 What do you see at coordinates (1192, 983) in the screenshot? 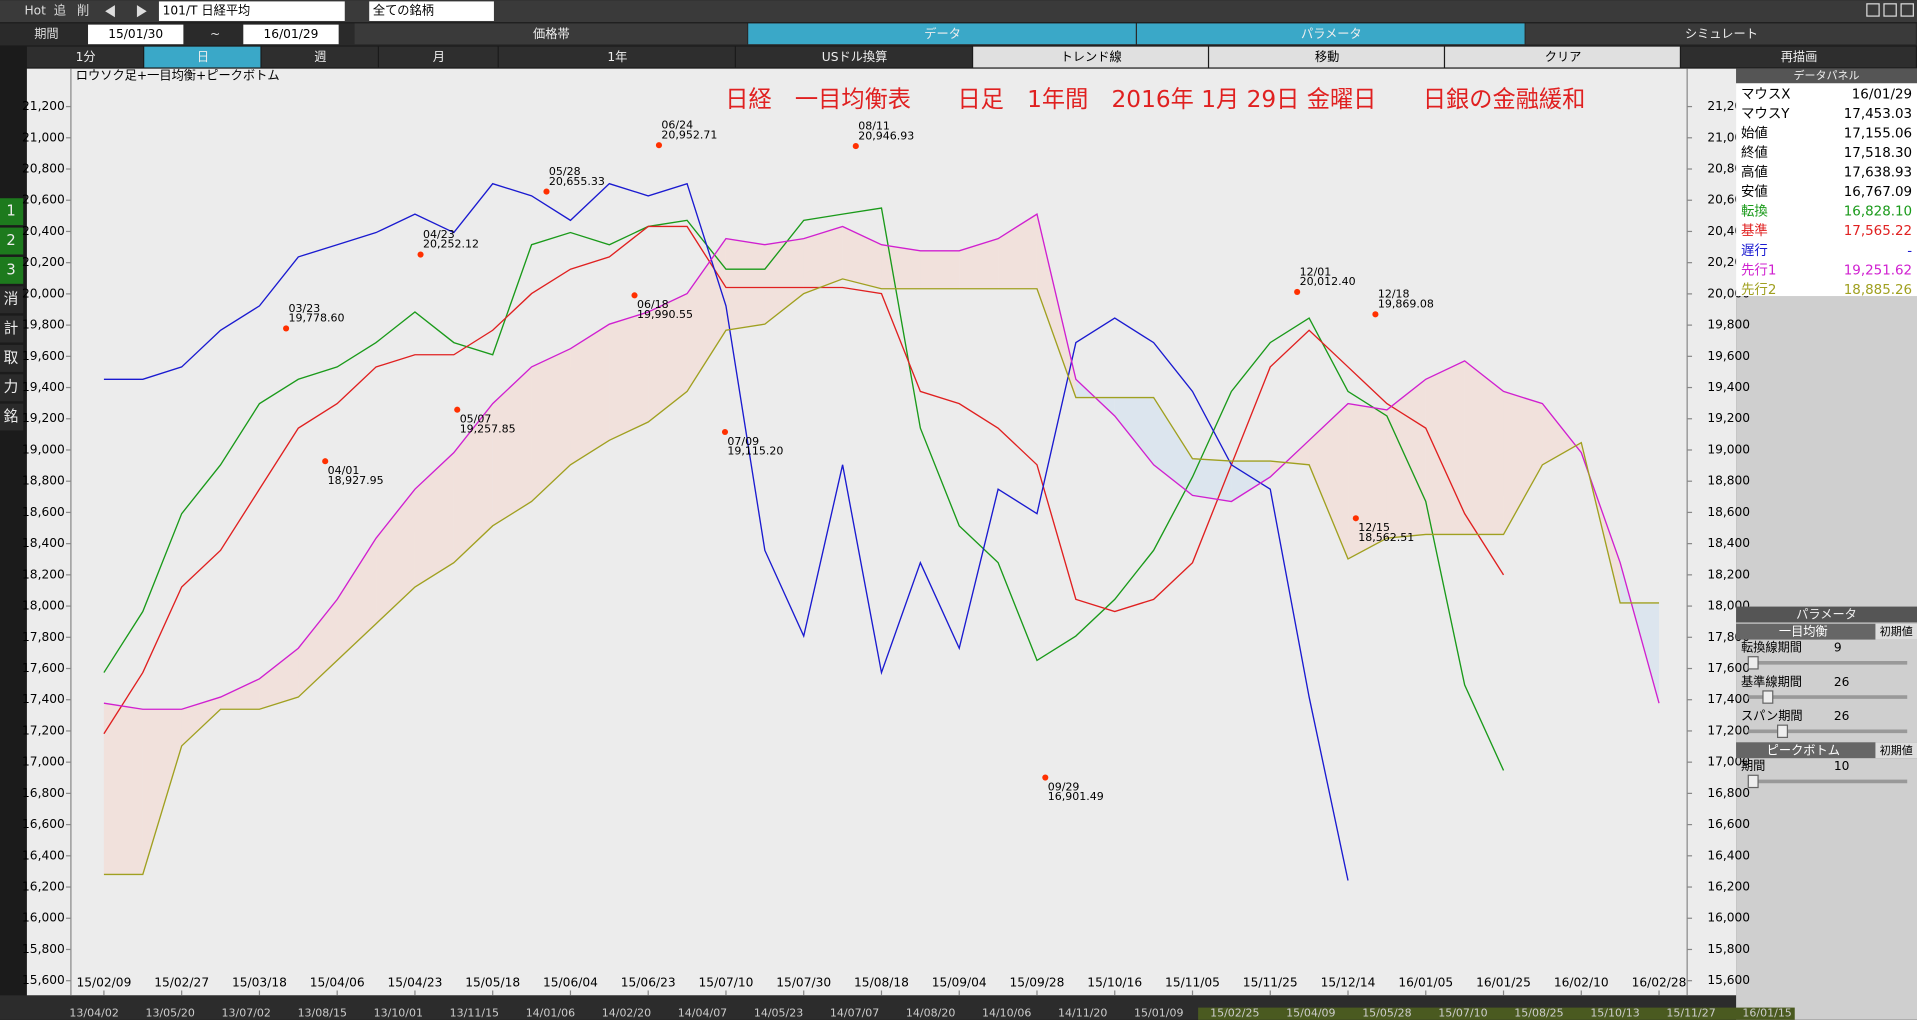
I see `x-tick-label: 15/11/05` at bounding box center [1192, 983].